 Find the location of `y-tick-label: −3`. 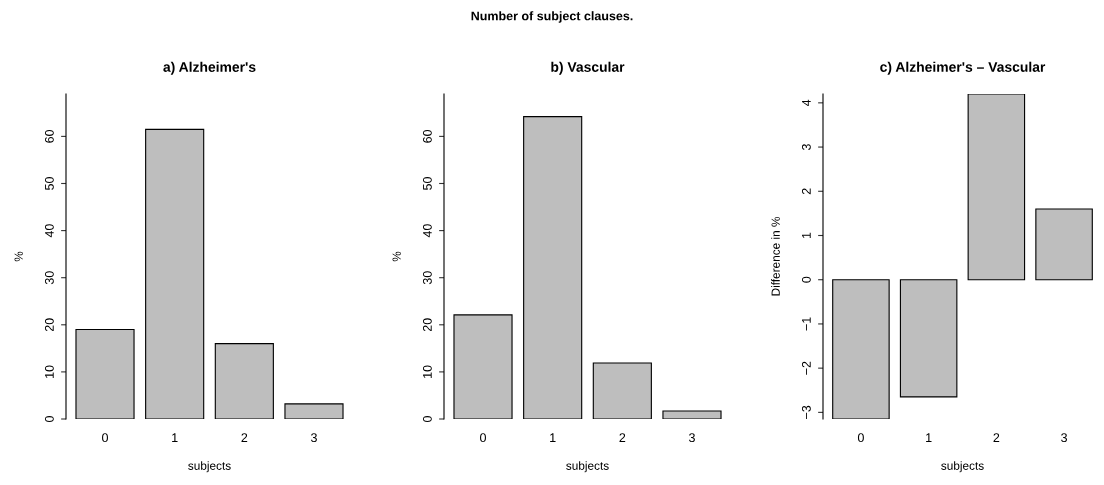

y-tick-label: −3 is located at coordinates (806, 412).